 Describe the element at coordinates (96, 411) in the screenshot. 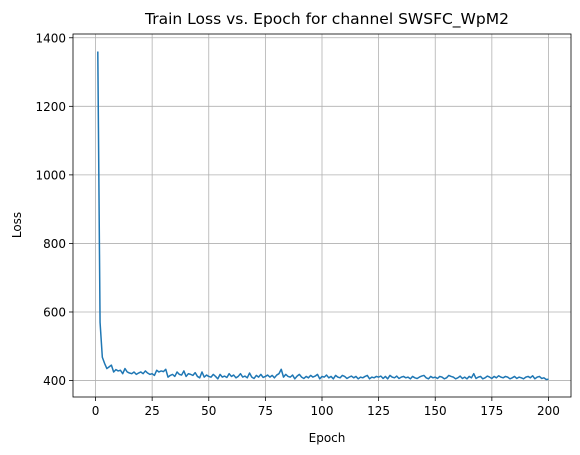

I see `x-tick-label: 0` at that location.